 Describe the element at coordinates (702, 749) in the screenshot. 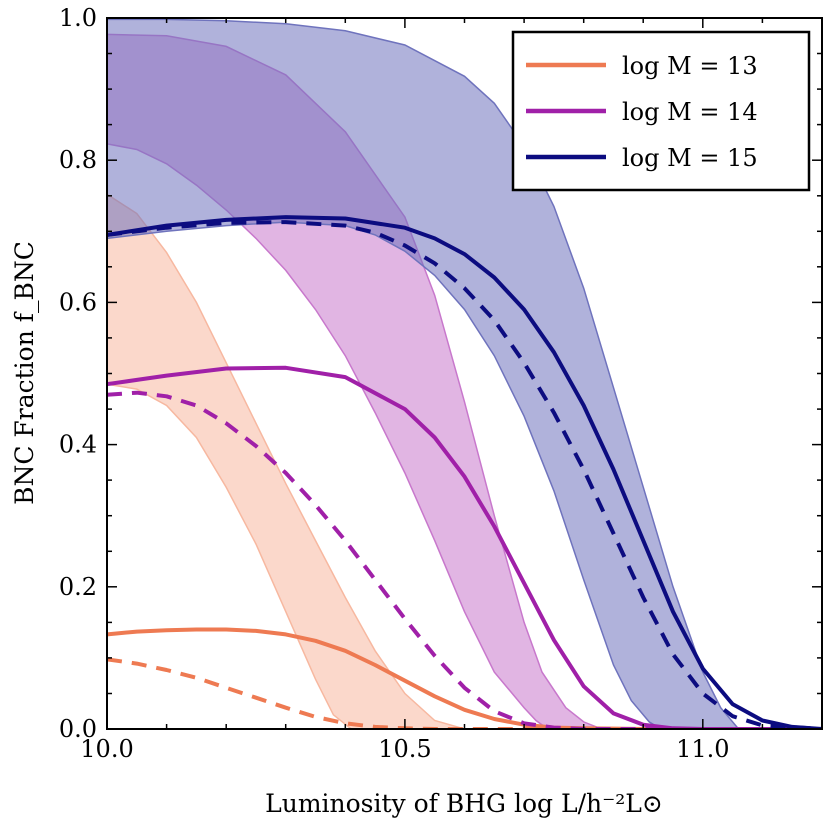

I see `x-tick-label: 11.0` at that location.